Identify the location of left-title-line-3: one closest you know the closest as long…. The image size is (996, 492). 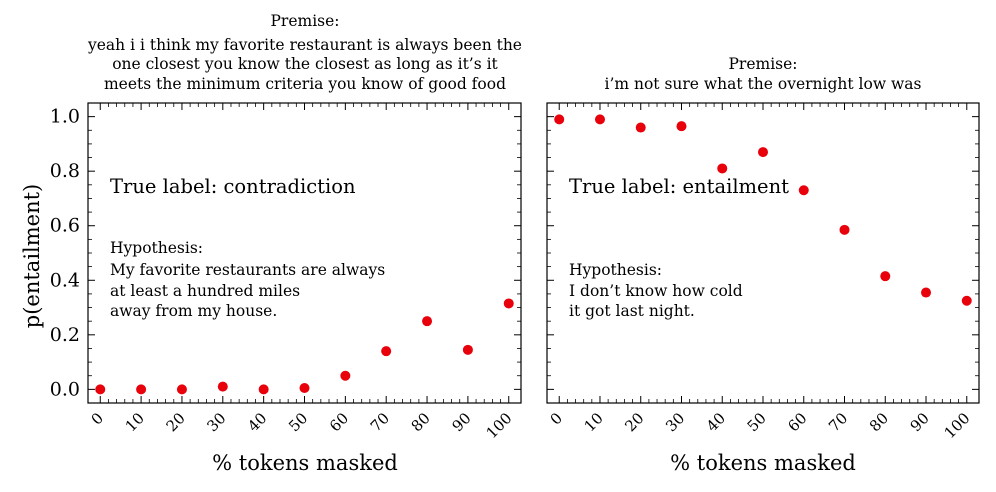
(305, 64).